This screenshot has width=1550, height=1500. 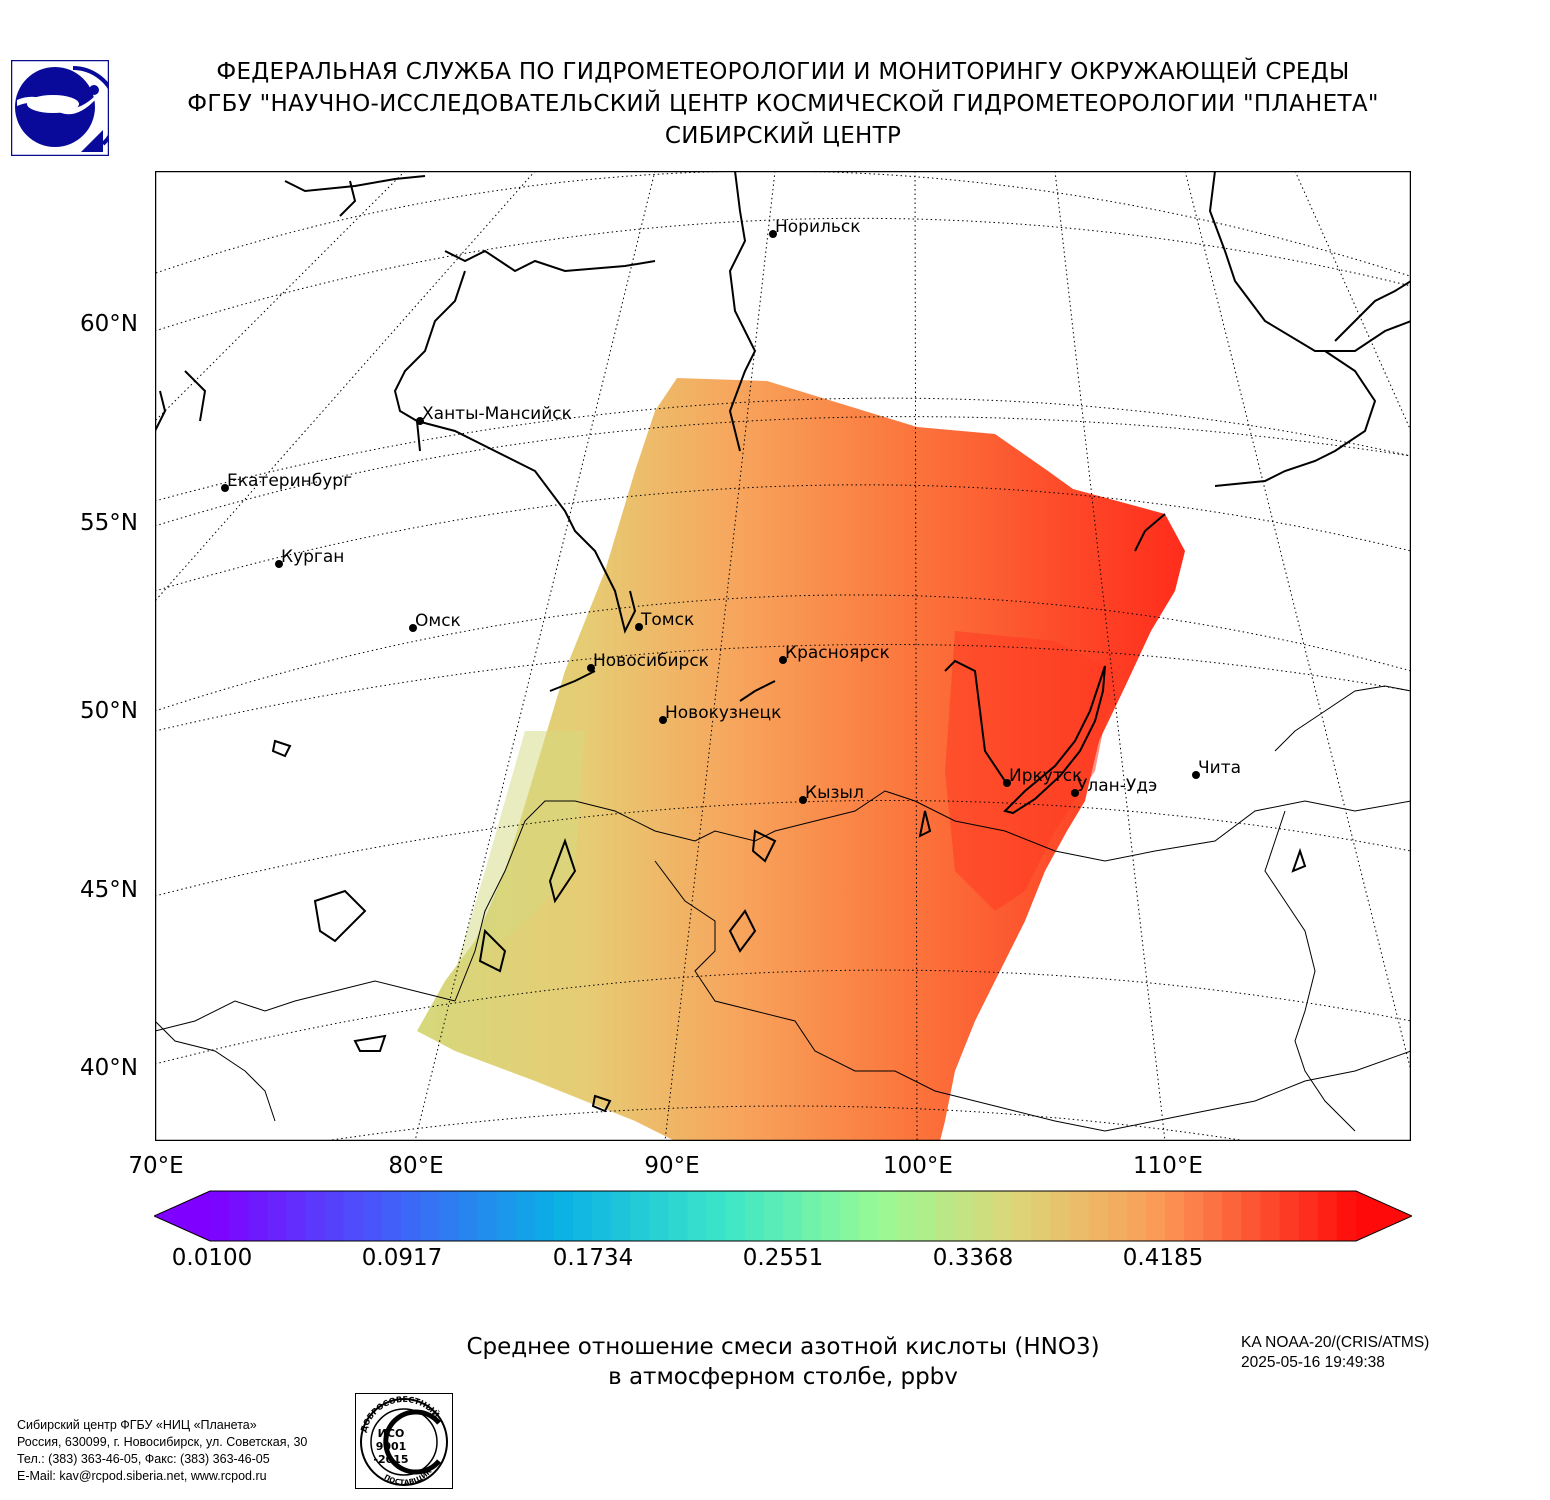 I want to click on city-label: Иркутск, so click(x=1045, y=776).